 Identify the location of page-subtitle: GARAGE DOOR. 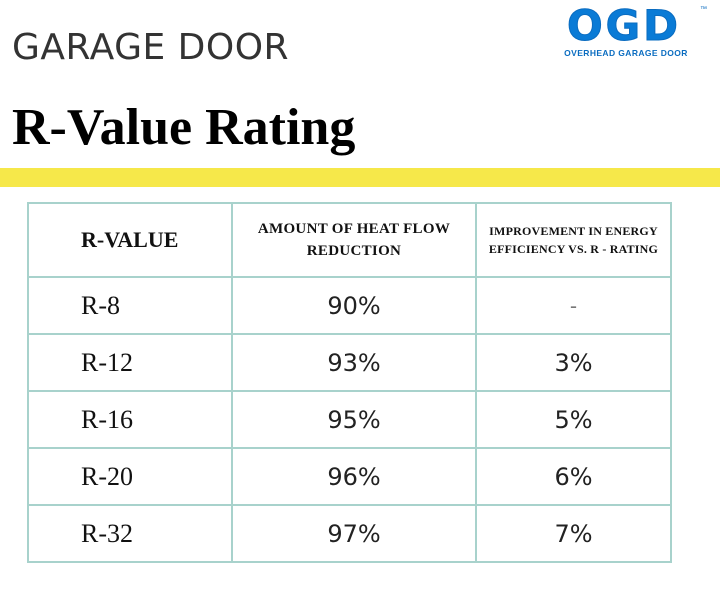
(151, 47).